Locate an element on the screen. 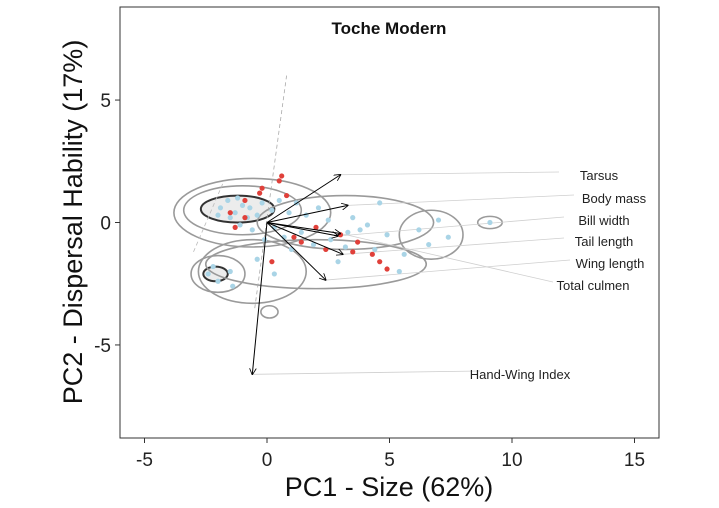 This screenshot has width=719, height=508. x-tick-label: 0 is located at coordinates (267, 460).